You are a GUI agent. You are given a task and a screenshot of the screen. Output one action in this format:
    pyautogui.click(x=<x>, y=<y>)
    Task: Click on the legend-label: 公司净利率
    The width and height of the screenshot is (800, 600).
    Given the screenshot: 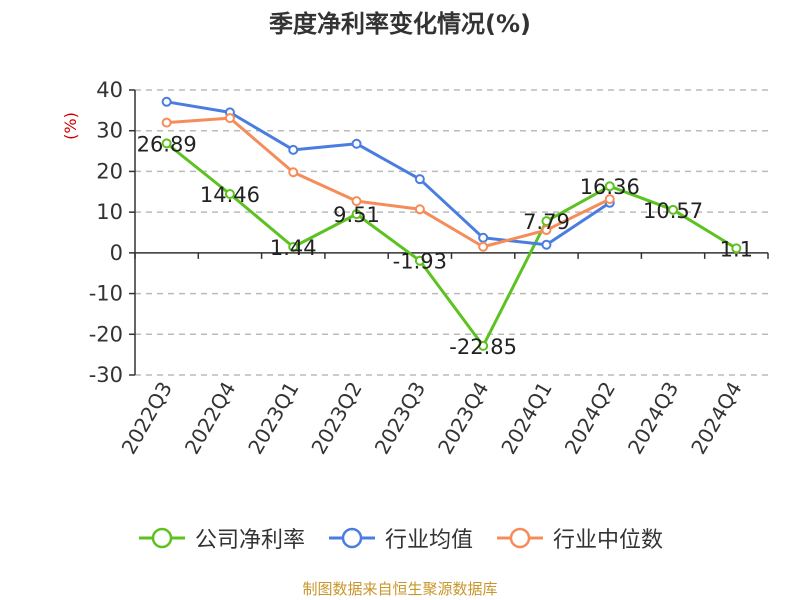 What is the action you would take?
    pyautogui.click(x=249, y=540)
    